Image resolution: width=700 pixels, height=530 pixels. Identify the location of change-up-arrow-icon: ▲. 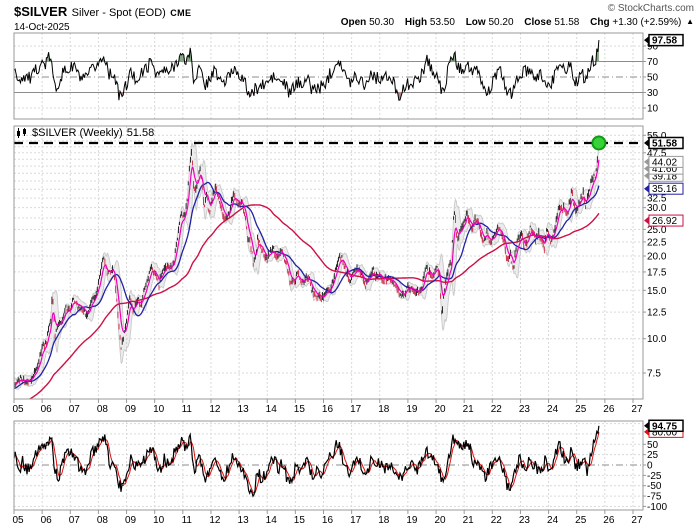
(690, 21).